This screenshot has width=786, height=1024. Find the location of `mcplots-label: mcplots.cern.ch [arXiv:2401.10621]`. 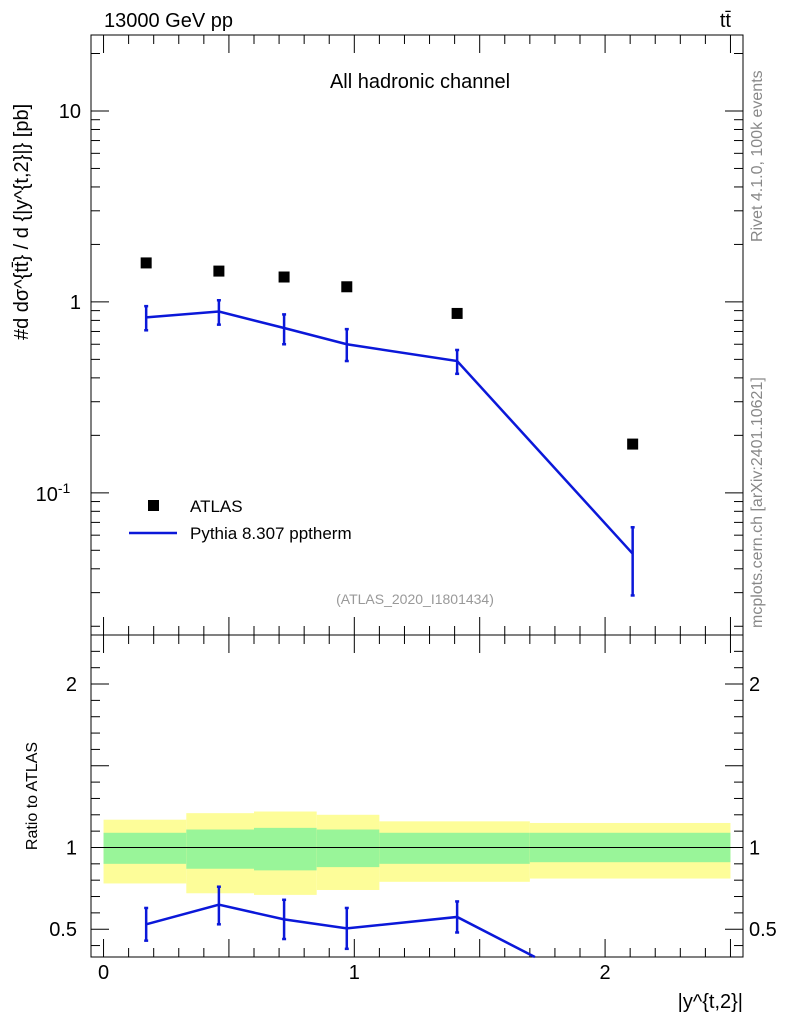

mcplots-label: mcplots.cern.ch [arXiv:2401.10621] is located at coordinates (757, 502).